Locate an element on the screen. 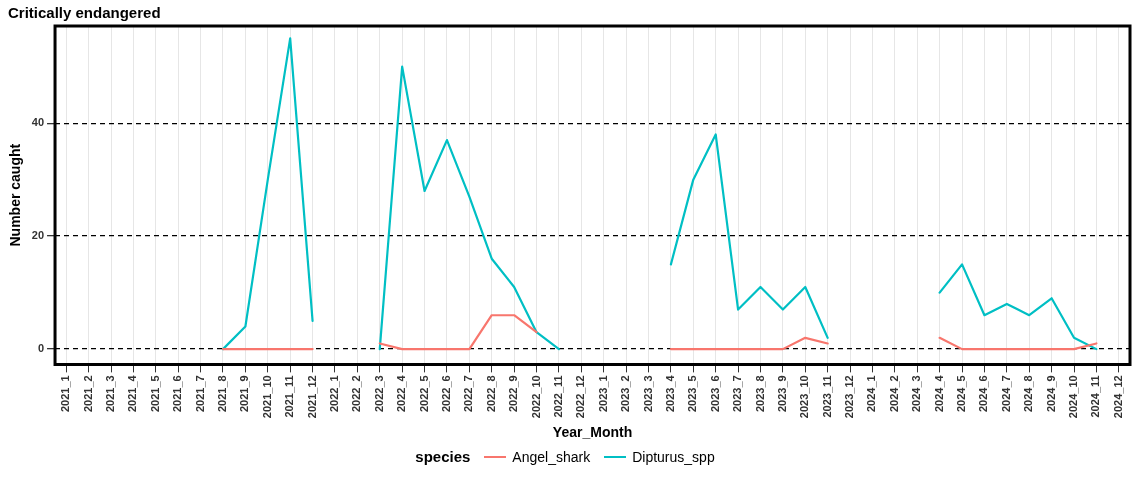 This screenshot has height=484, width=1136. x-tick-label: 2022_4 is located at coordinates (401, 393).